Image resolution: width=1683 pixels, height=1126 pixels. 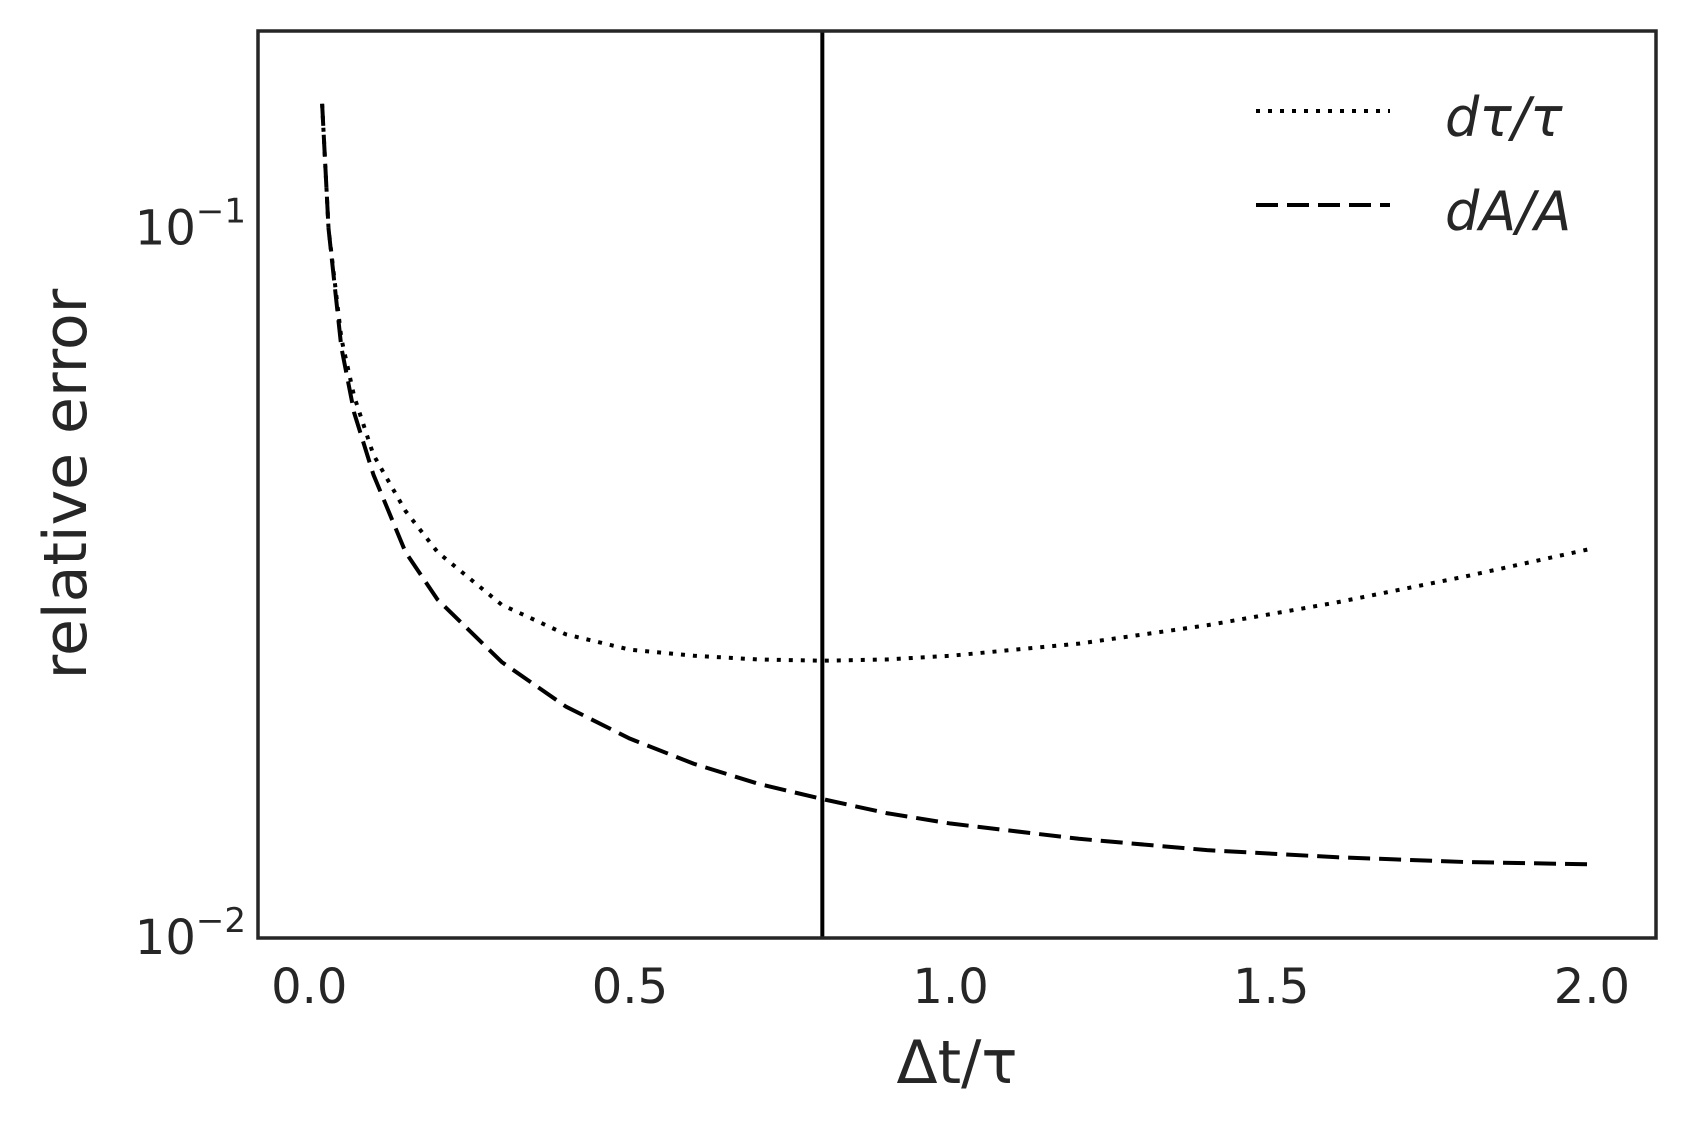 What do you see at coordinates (1413, 164) in the screenshot?
I see `legend: dτ/τ dA/A` at bounding box center [1413, 164].